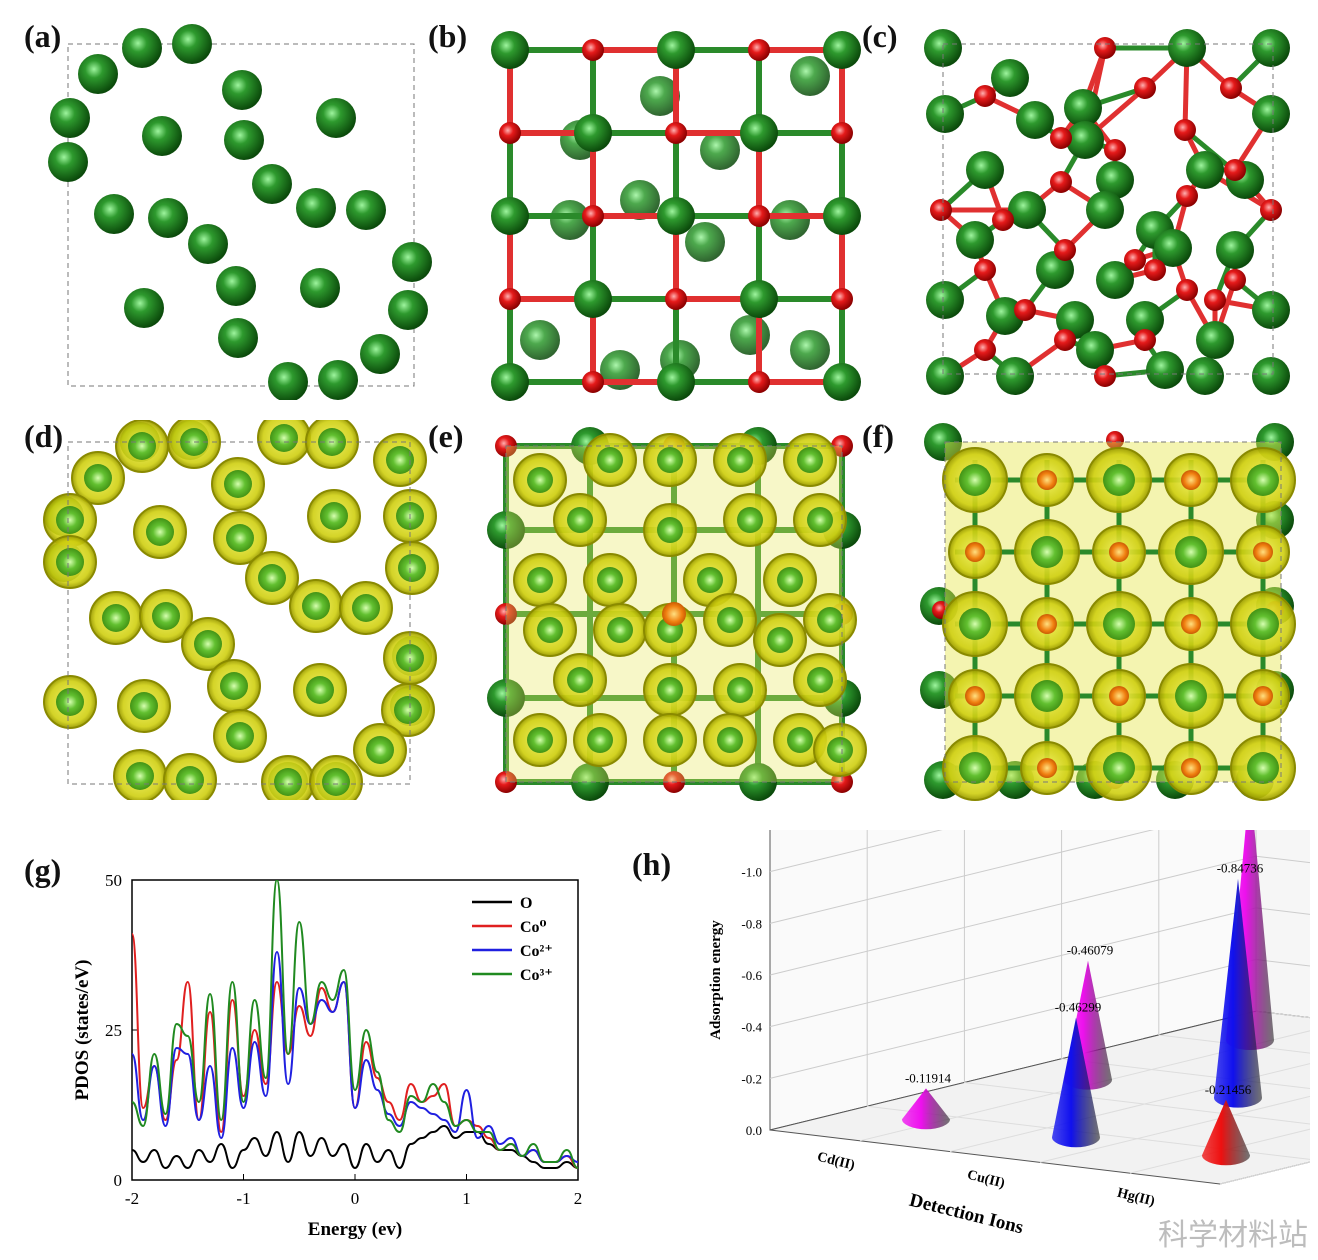 The image size is (1318, 1260). What do you see at coordinates (82, 1030) in the screenshot?
I see `y-axis-label: PDOS (states/eV)` at bounding box center [82, 1030].